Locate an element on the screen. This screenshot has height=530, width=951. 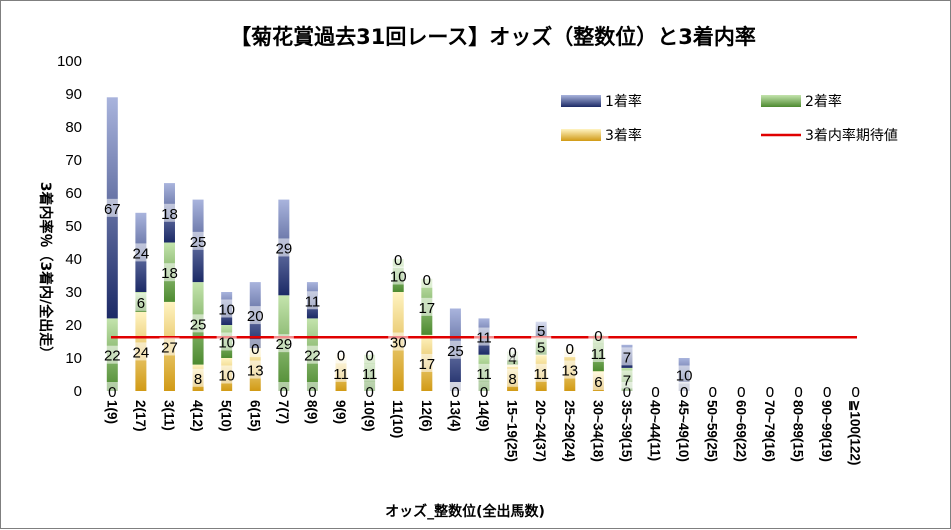
data-label: 24 is located at coordinates (141, 352).